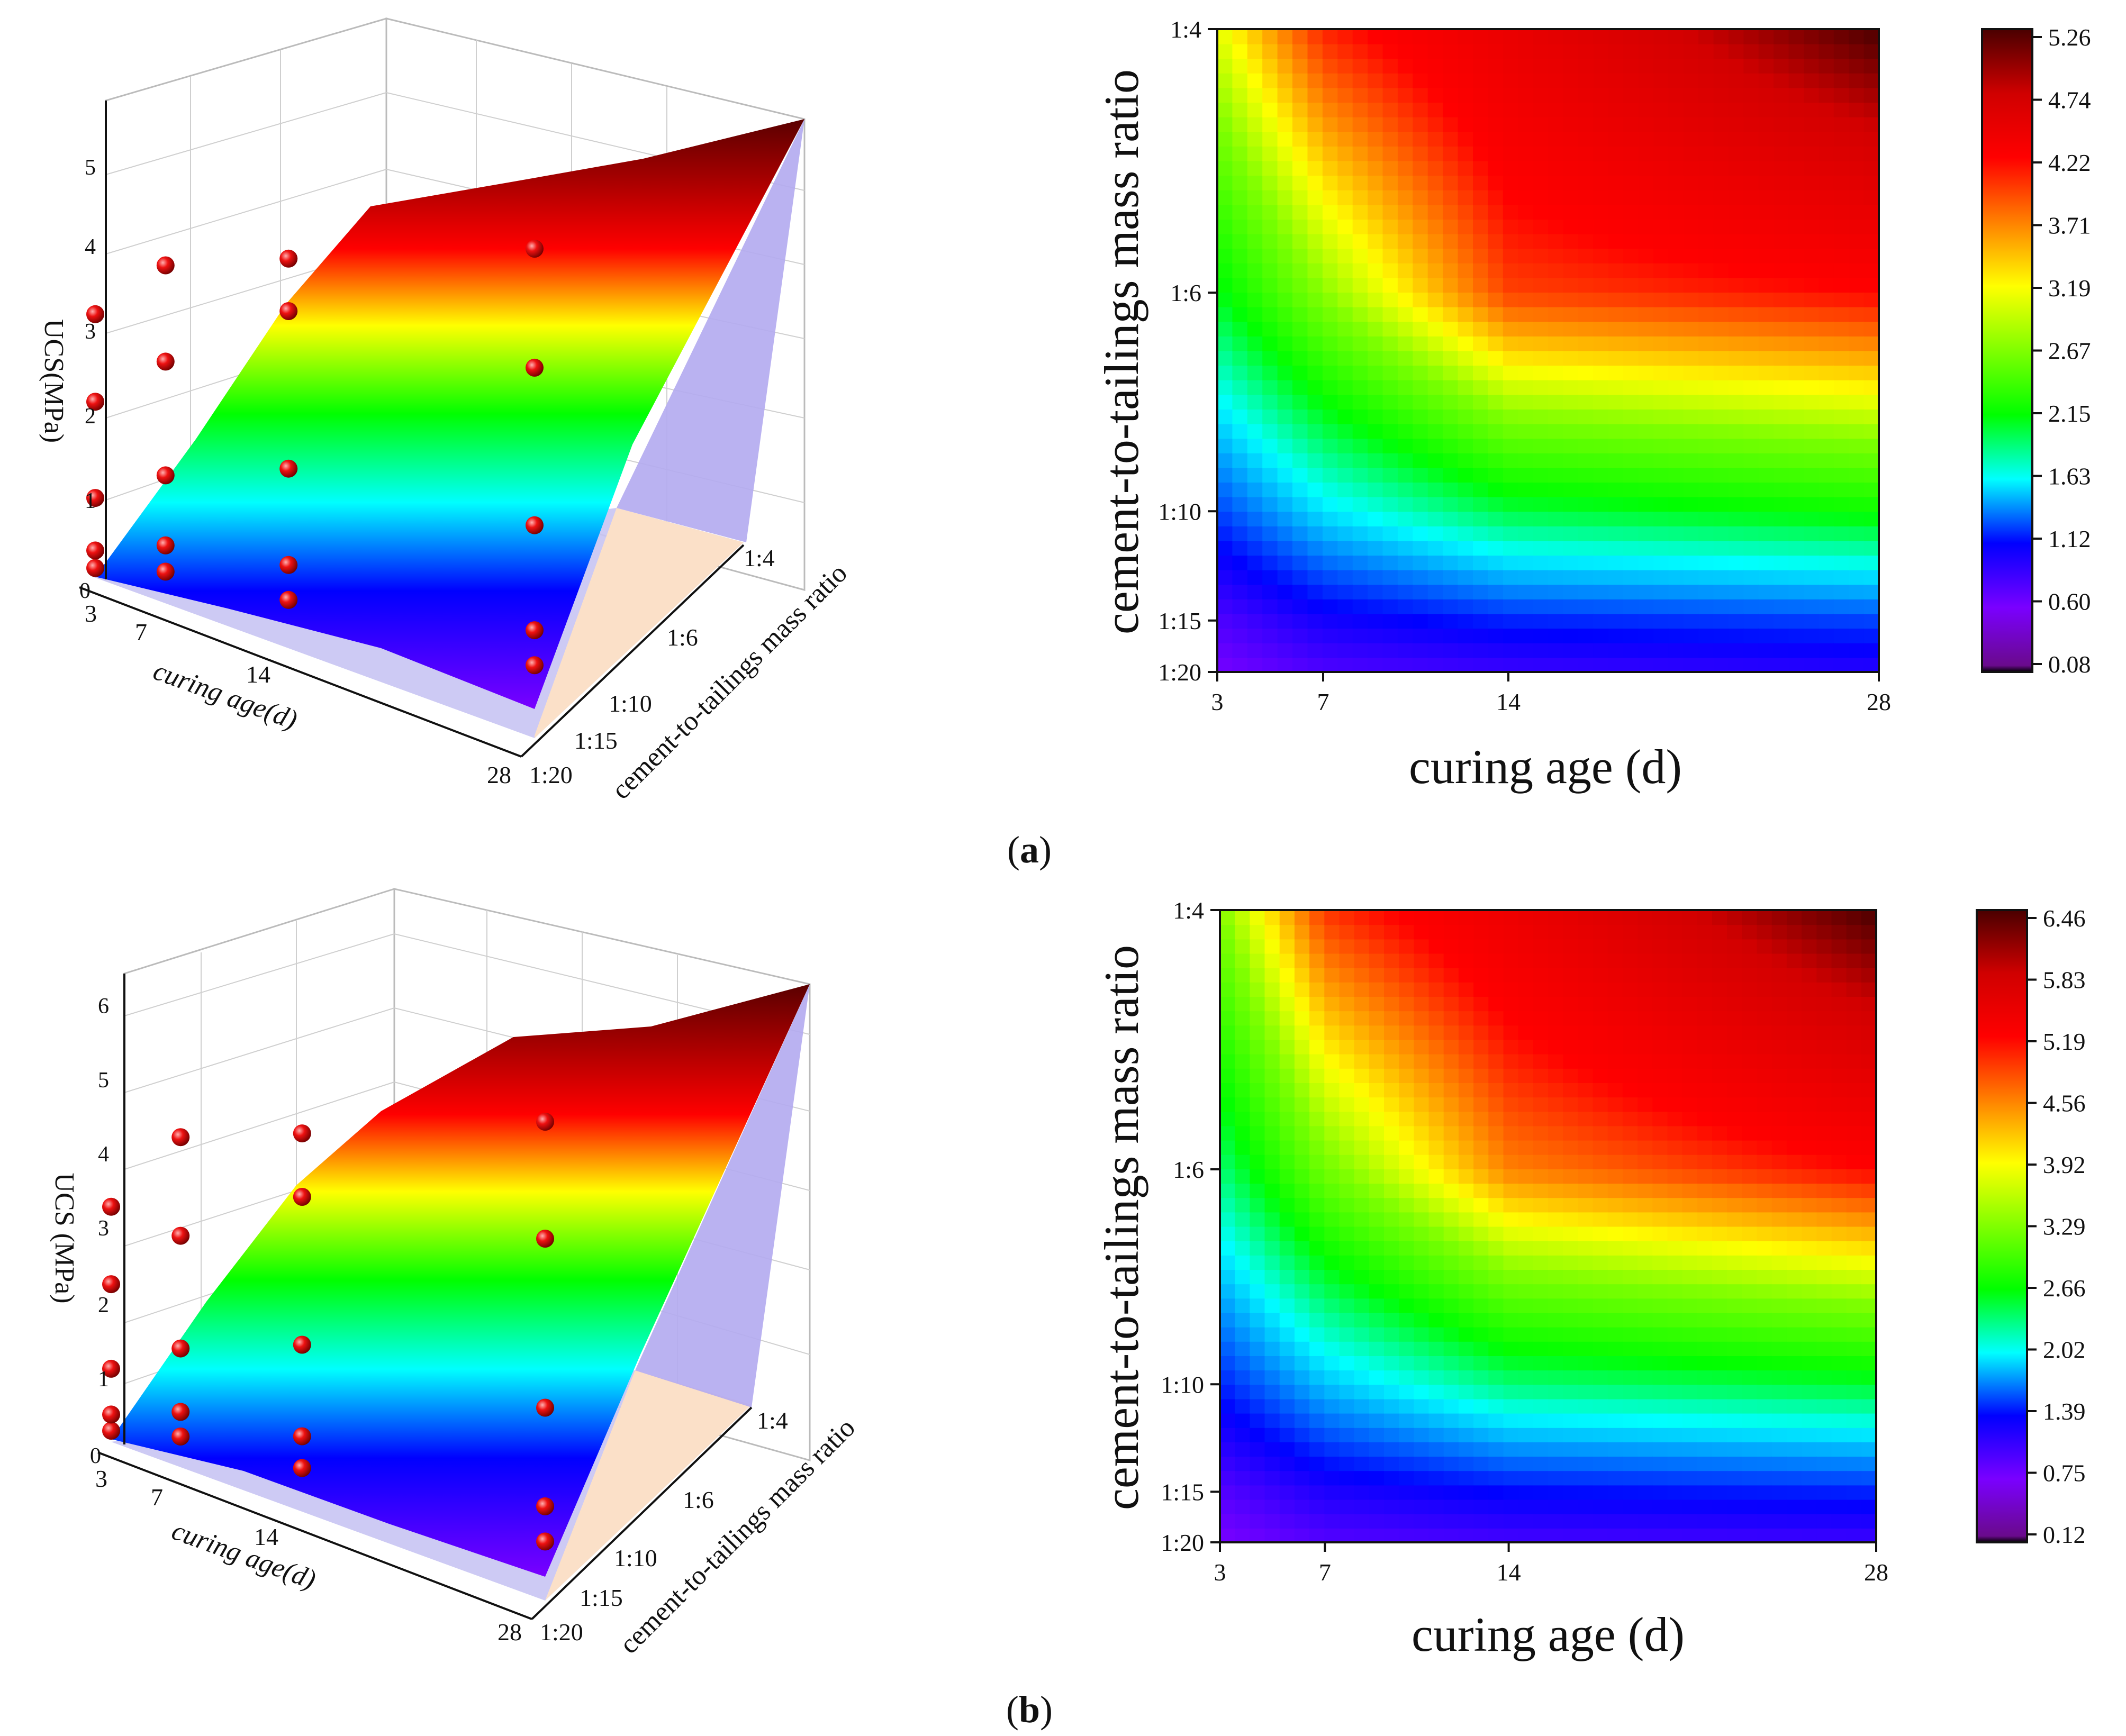  What do you see at coordinates (1220, 1573) in the screenshot?
I see `x-tick-label: 3` at bounding box center [1220, 1573].